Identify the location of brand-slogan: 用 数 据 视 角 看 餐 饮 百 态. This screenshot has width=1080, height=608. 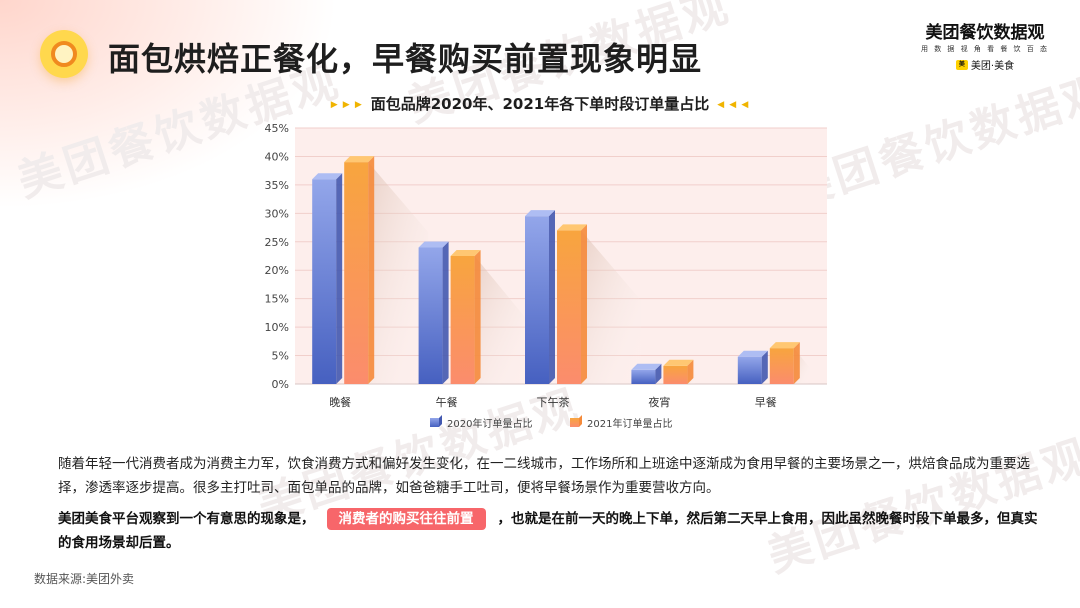
(985, 49).